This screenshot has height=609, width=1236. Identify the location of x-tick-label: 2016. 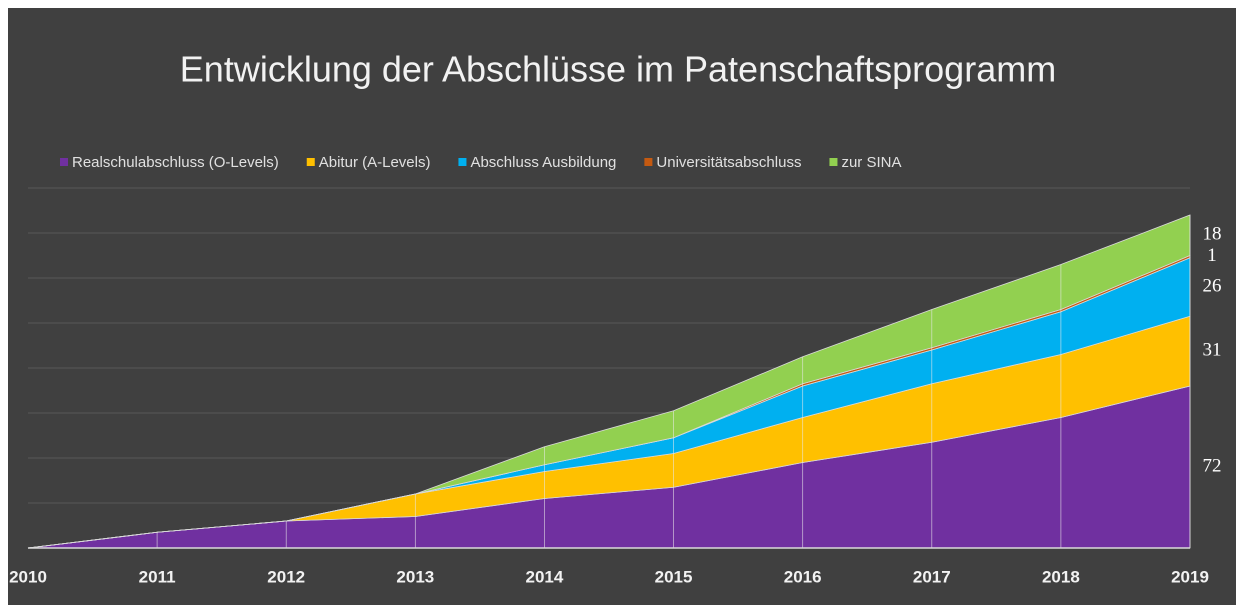
(803, 576).